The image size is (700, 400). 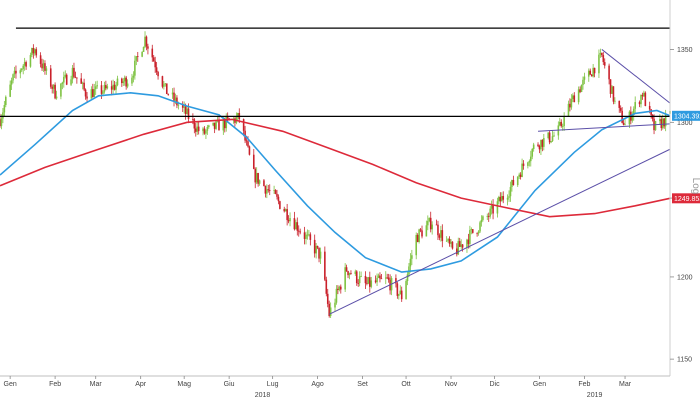 What do you see at coordinates (684, 188) in the screenshot?
I see `right-axis: 115012001250130013501304.39261249.8533` at bounding box center [684, 188].